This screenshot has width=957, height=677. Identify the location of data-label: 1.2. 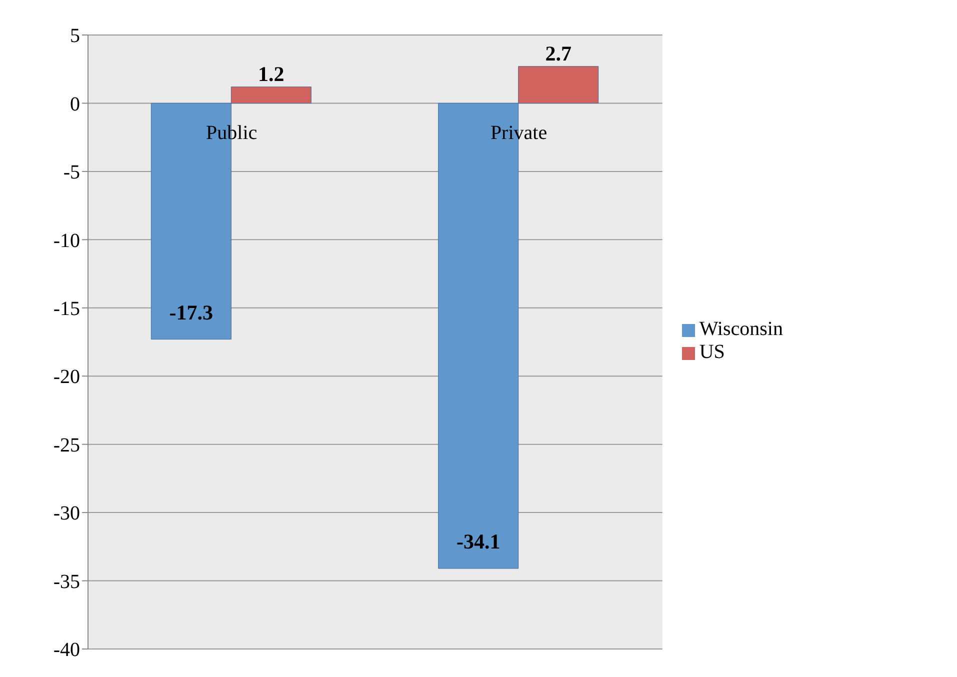
(271, 74).